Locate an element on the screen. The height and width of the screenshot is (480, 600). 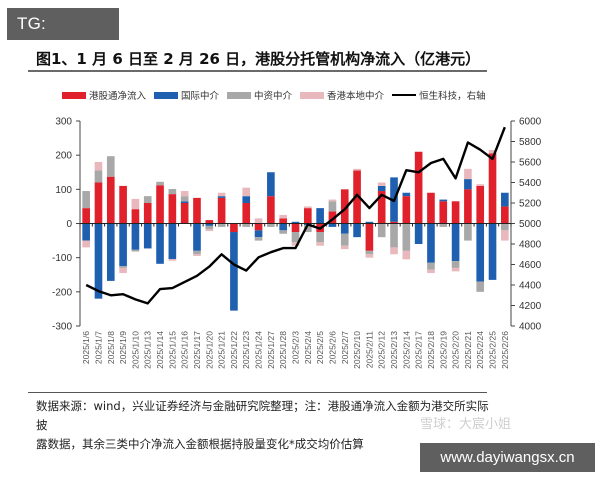
x-tick-label: 2025/2/21 is located at coordinates (468, 350).